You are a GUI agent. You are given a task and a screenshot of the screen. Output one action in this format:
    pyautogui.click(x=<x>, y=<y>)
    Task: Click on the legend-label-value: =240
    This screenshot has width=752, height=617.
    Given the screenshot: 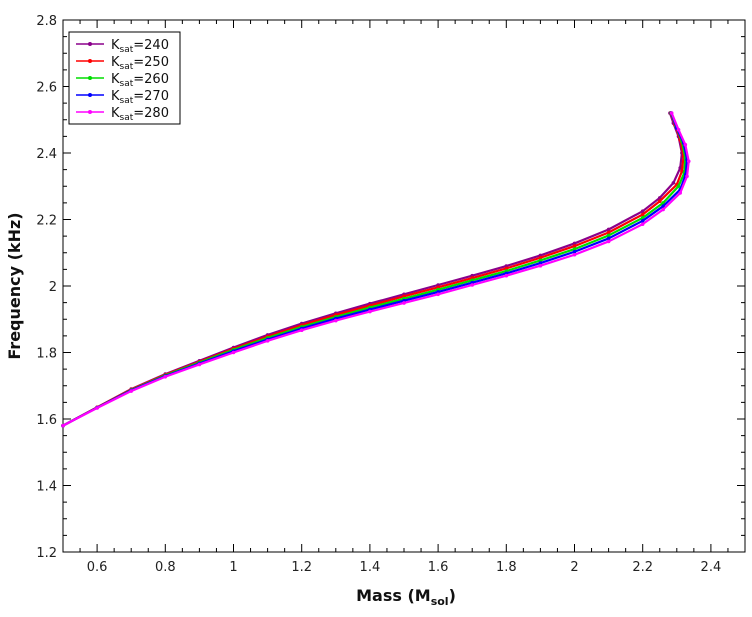 What is the action you would take?
    pyautogui.click(x=151, y=45)
    